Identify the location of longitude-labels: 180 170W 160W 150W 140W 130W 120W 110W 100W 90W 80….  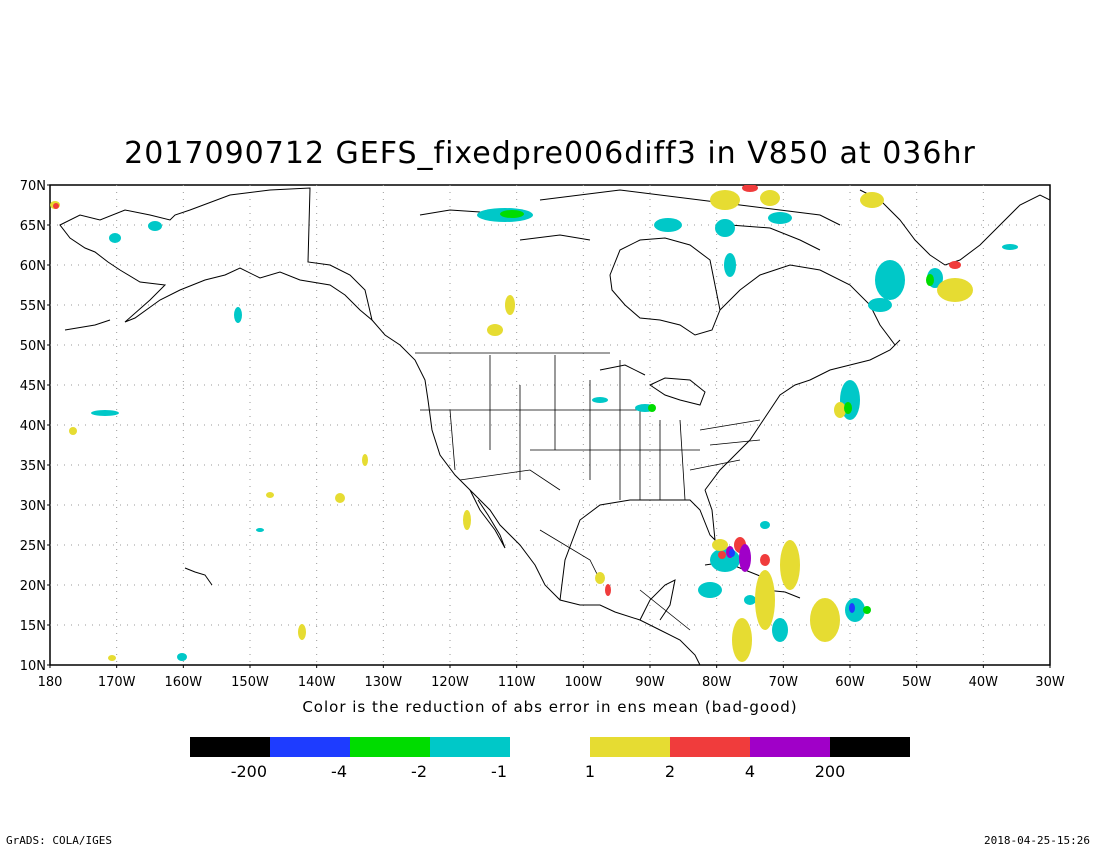
(551, 677).